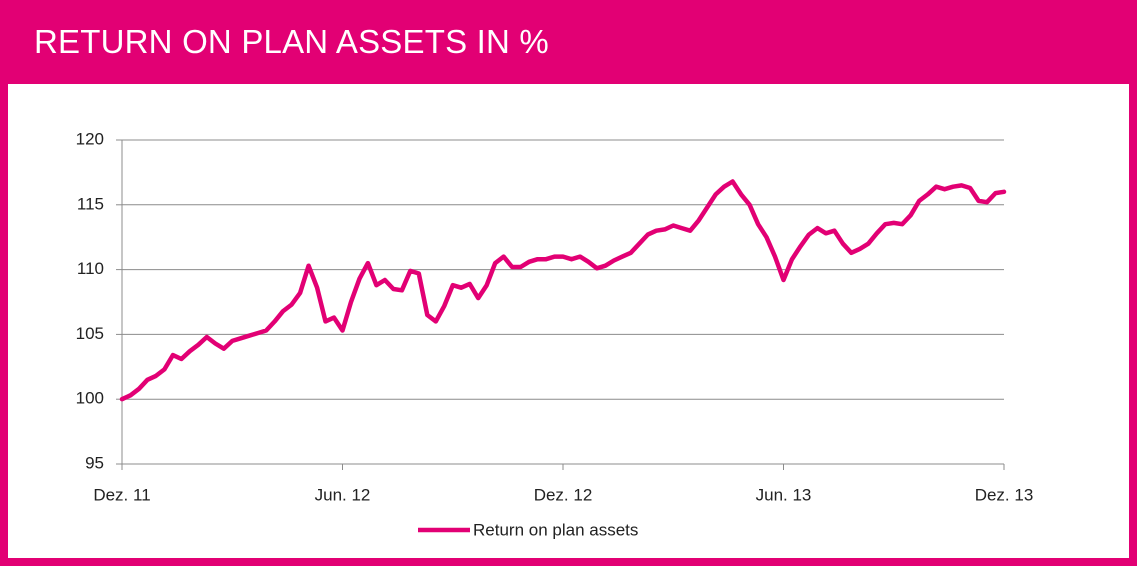  What do you see at coordinates (121, 494) in the screenshot?
I see `x-tick-label: Dez. 11` at bounding box center [121, 494].